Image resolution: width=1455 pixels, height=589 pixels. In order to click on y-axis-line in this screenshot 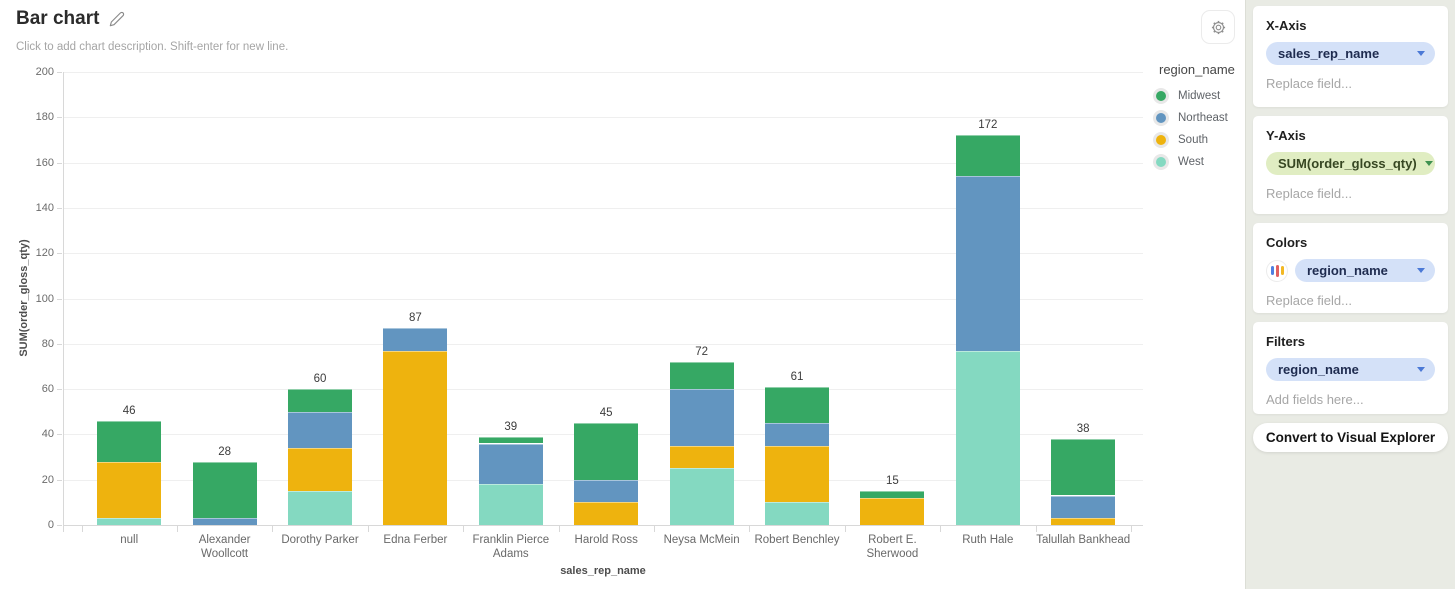, I will do `click(63, 298)`.